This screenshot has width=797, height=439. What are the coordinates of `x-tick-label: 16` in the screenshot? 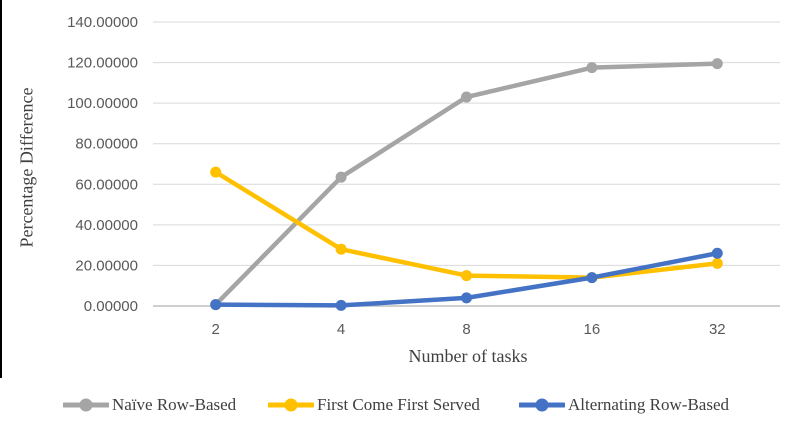 It's located at (592, 329).